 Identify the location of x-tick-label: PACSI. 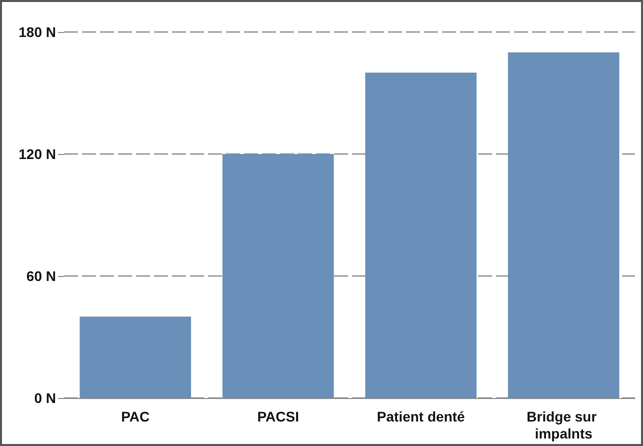
(278, 416).